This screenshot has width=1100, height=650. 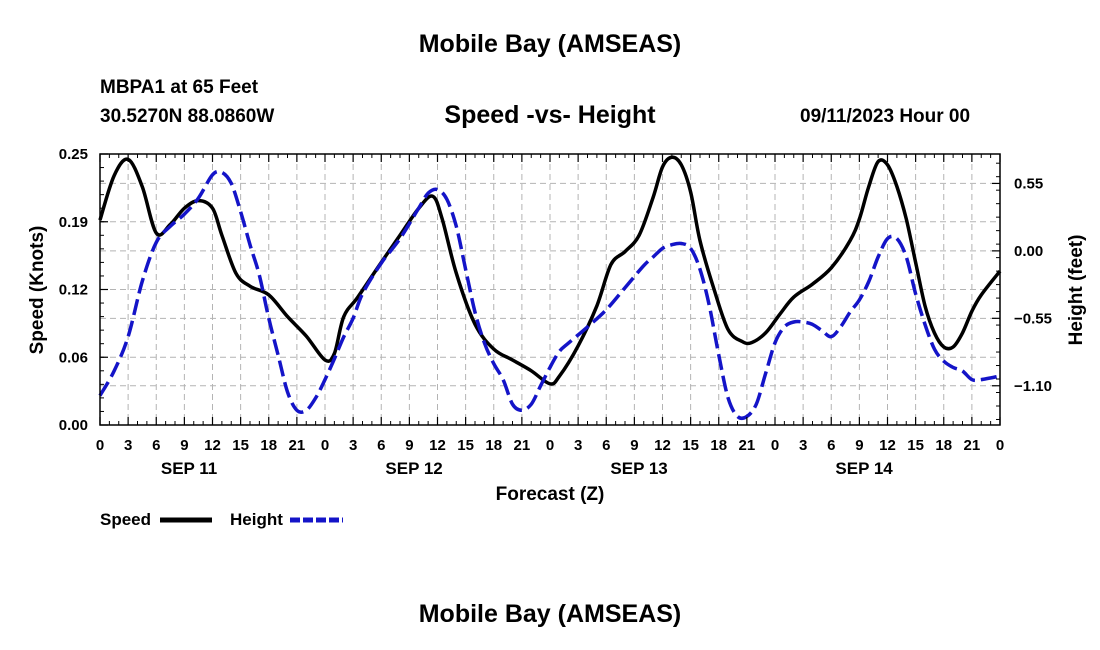 What do you see at coordinates (221, 519) in the screenshot?
I see `legend: Speed Height` at bounding box center [221, 519].